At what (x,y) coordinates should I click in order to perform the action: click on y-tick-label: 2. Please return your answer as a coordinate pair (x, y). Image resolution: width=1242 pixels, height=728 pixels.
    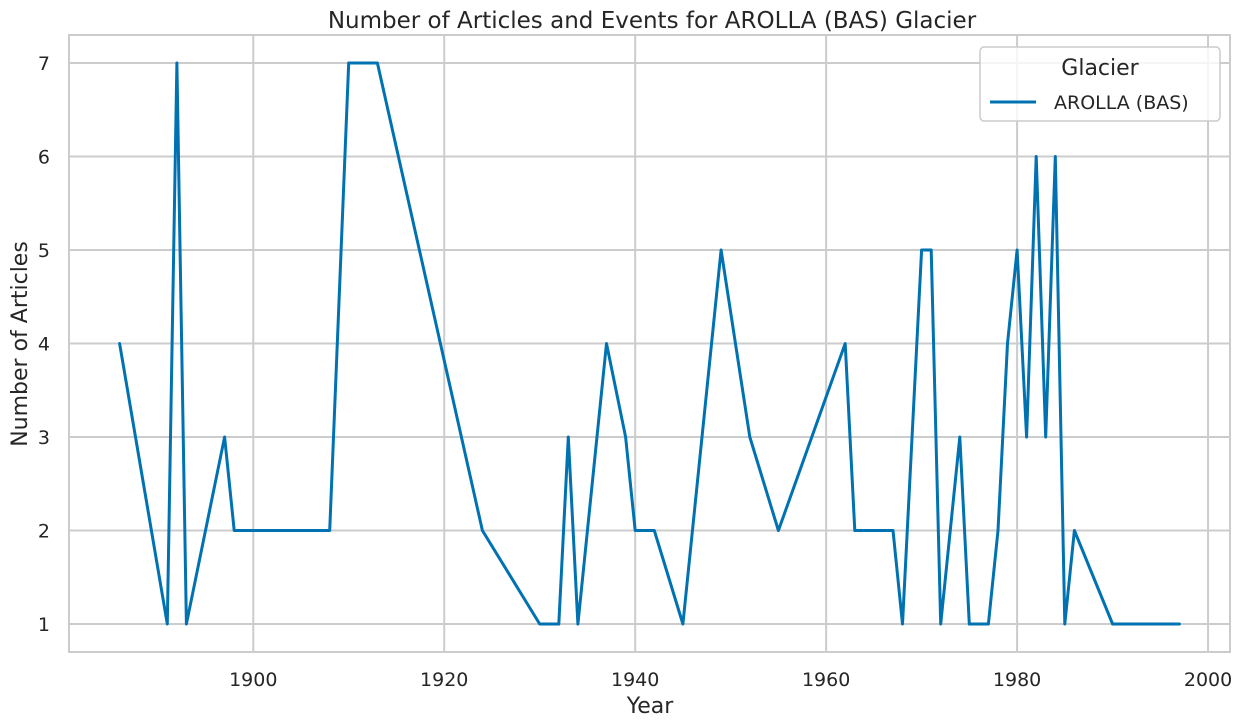
    Looking at the image, I should click on (44, 531).